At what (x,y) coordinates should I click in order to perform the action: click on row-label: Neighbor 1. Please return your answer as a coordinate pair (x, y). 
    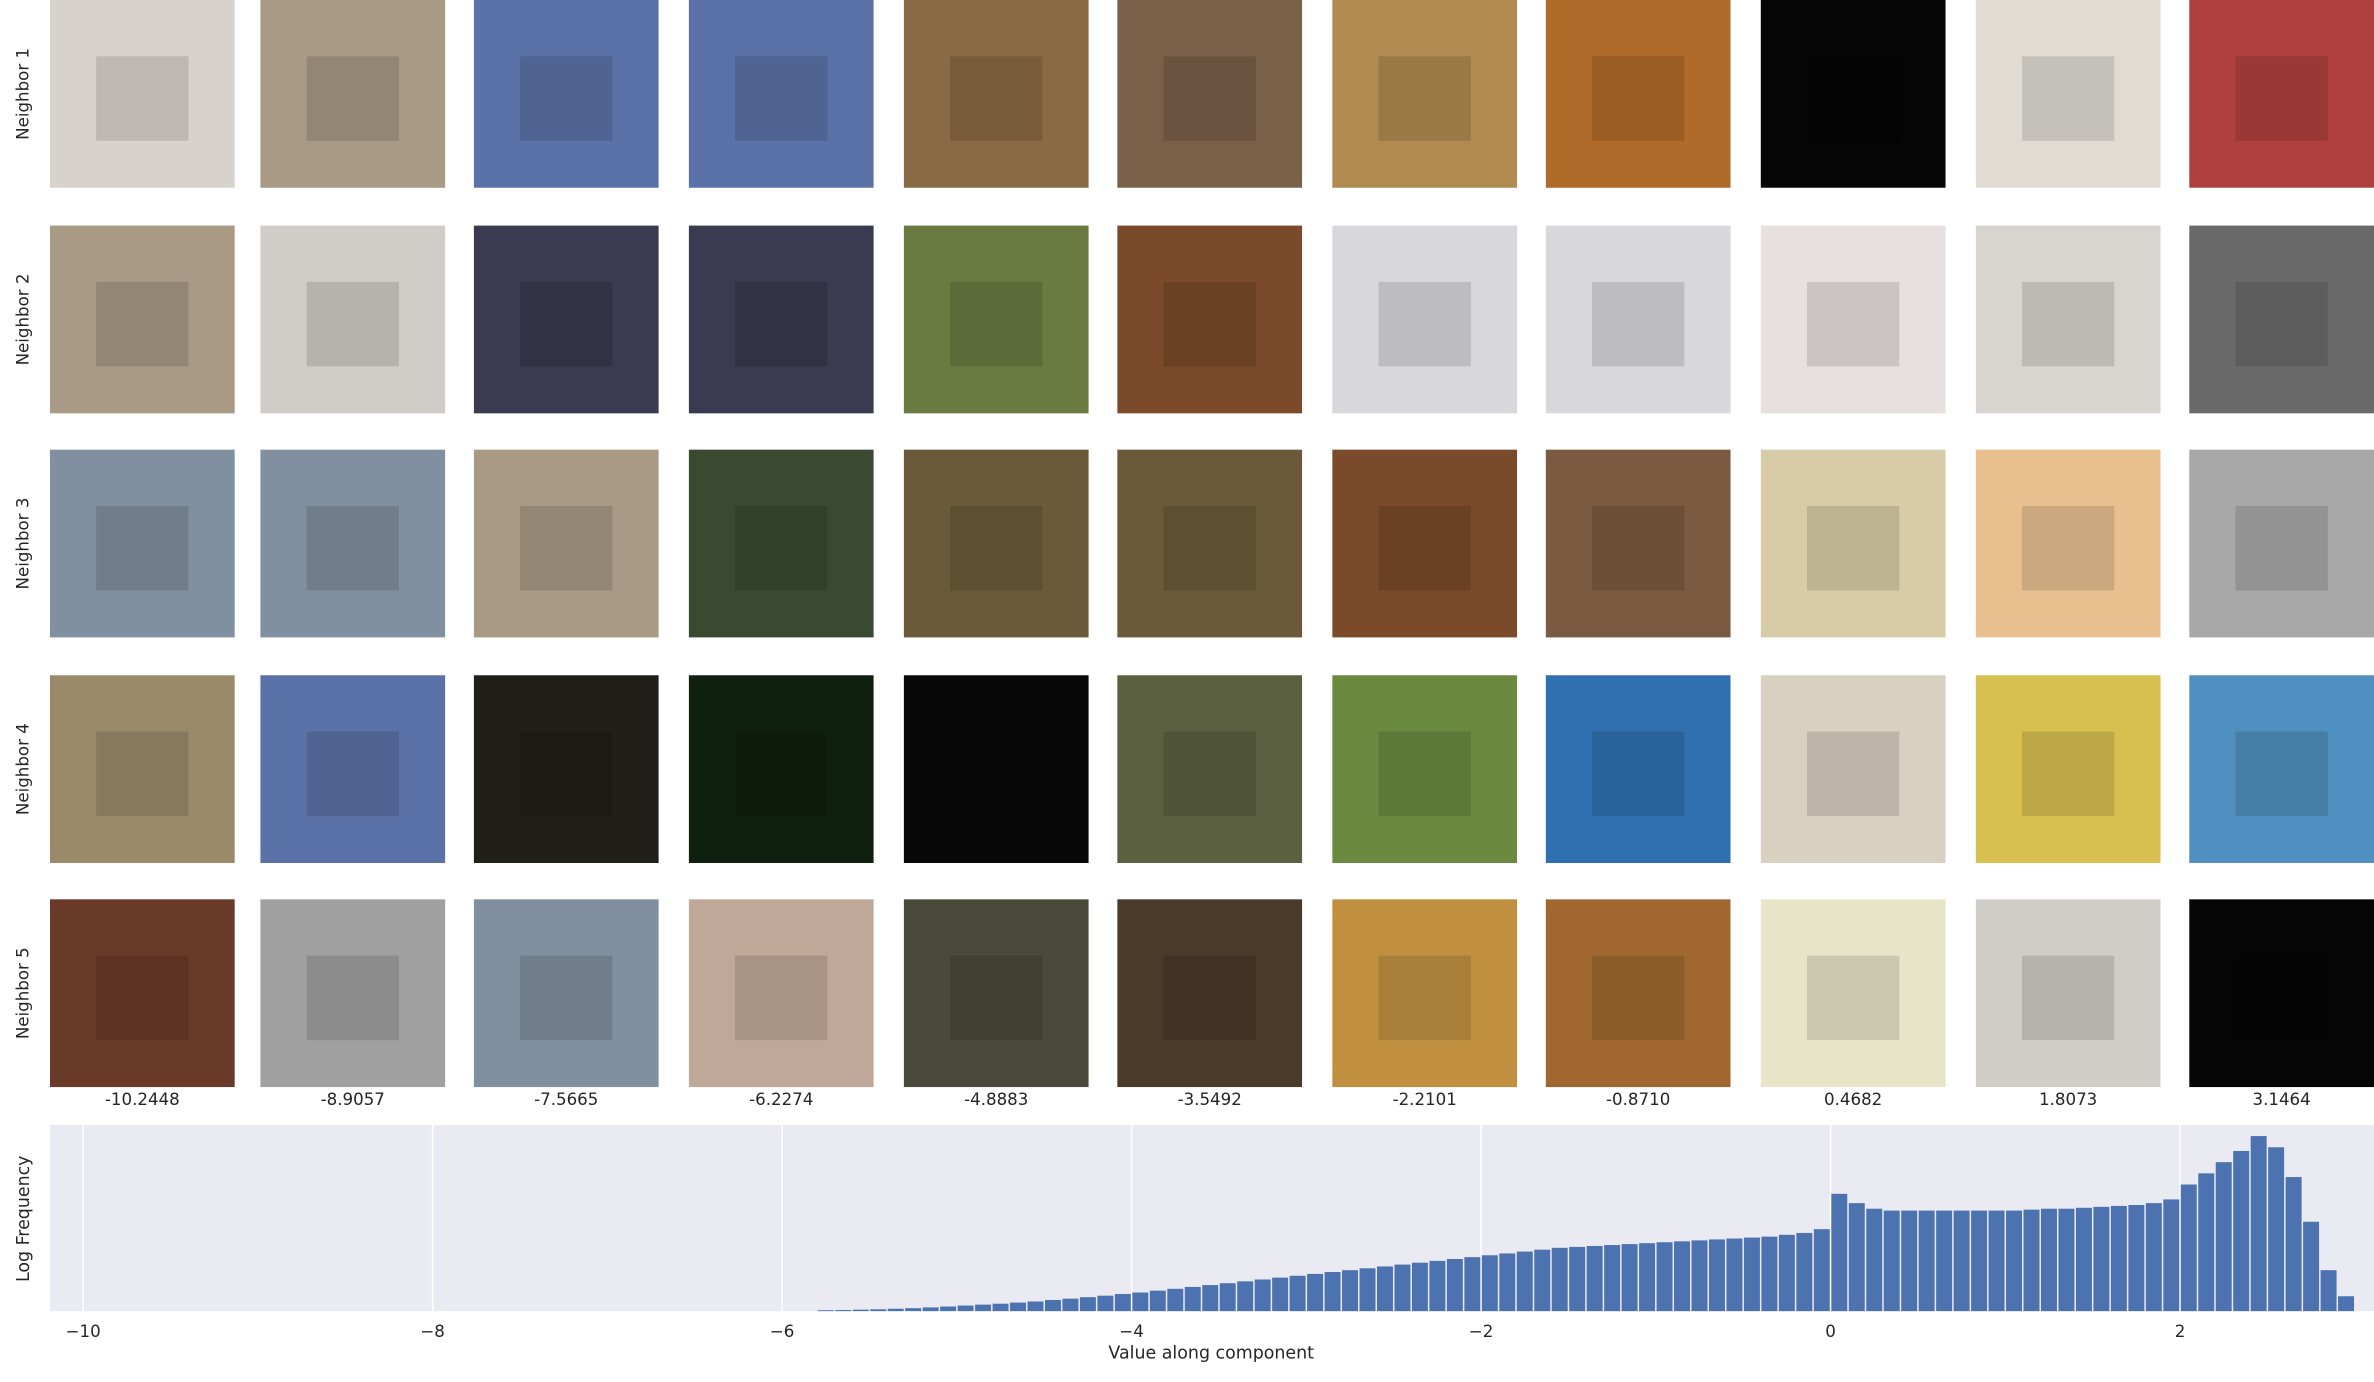
    Looking at the image, I should click on (23, 94).